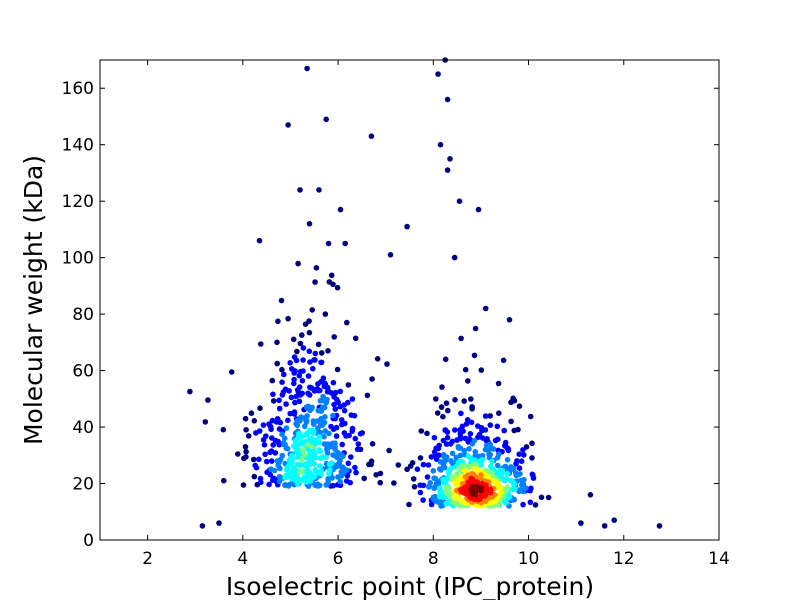  I want to click on y-tick-label: 40, so click(83, 428).